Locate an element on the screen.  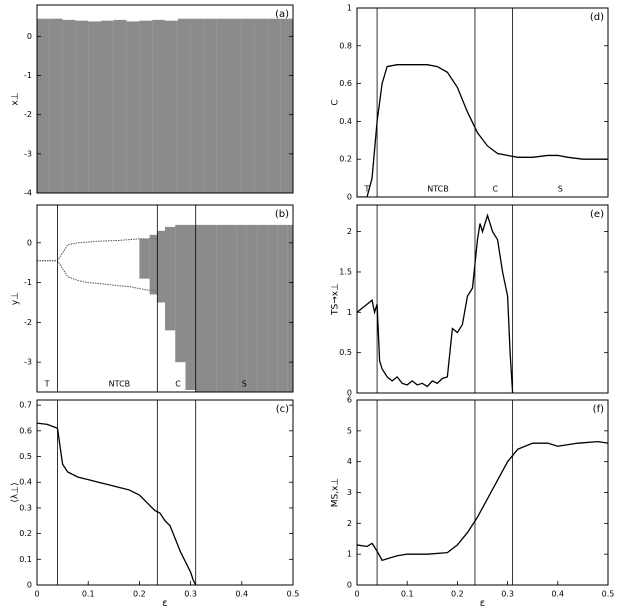
y-tick-label: 5 is located at coordinates (349, 430).